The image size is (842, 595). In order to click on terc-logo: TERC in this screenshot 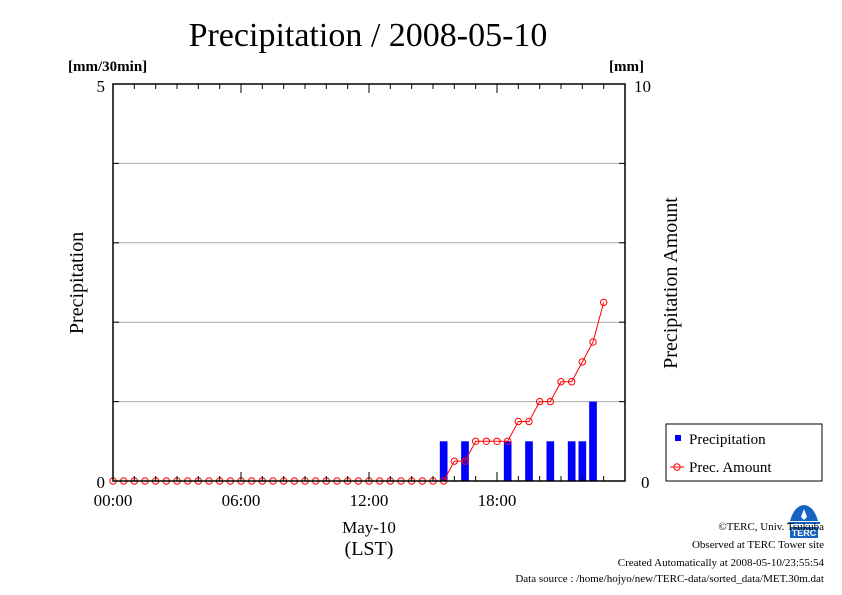, I will do `click(804, 521)`.